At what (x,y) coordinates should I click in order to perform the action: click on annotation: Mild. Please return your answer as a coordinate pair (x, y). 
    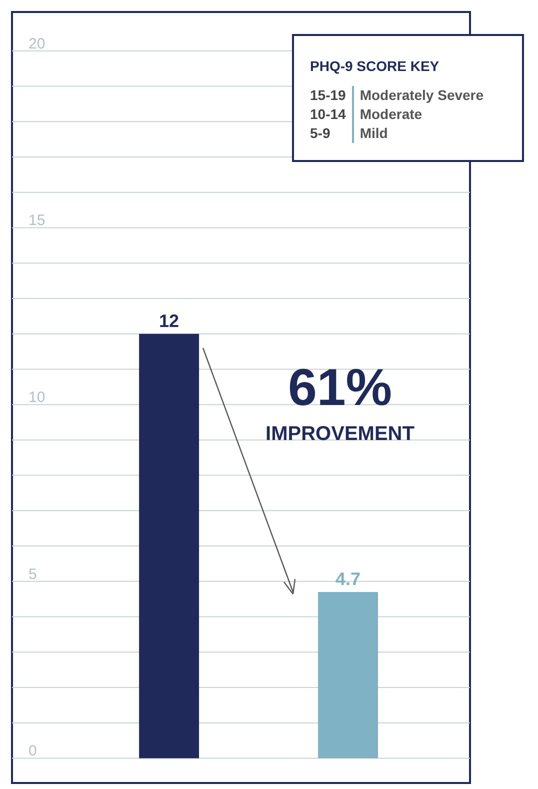
    Looking at the image, I should click on (418, 133).